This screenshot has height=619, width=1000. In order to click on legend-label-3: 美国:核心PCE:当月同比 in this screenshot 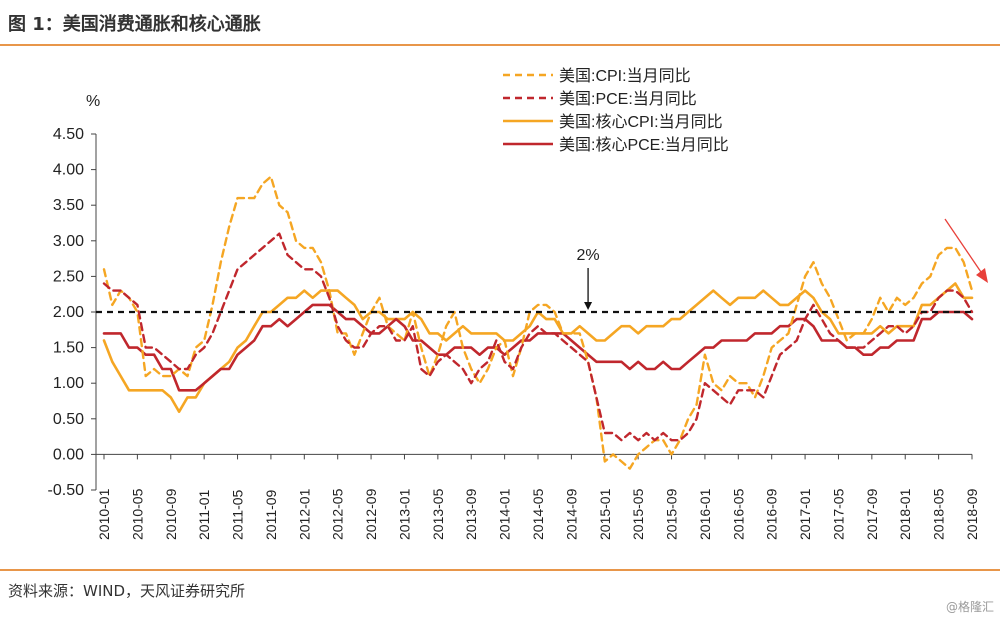, I will do `click(644, 145)`.